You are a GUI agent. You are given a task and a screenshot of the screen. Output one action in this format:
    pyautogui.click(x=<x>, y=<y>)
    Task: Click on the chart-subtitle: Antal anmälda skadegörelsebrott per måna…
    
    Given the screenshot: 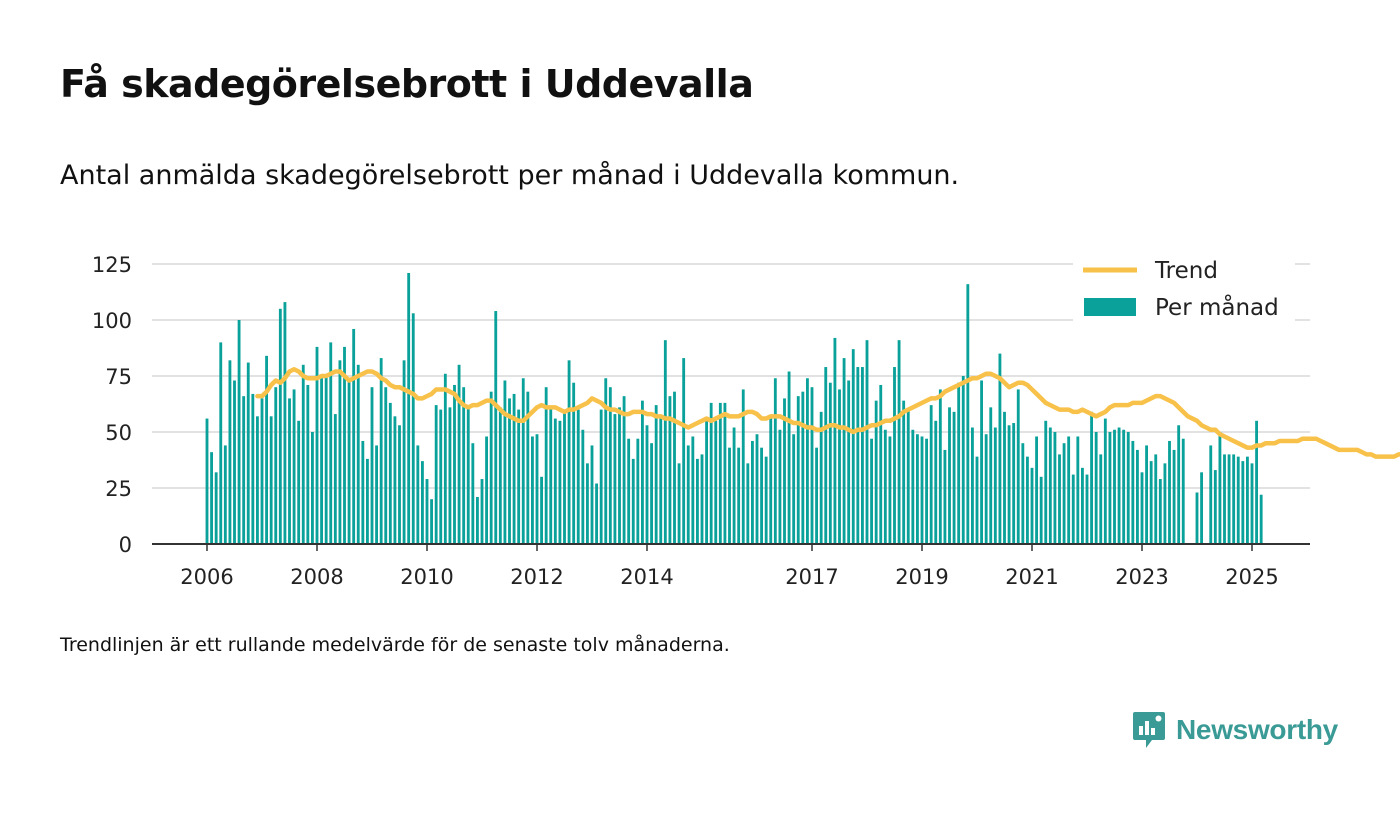 What is the action you would take?
    pyautogui.click(x=510, y=175)
    